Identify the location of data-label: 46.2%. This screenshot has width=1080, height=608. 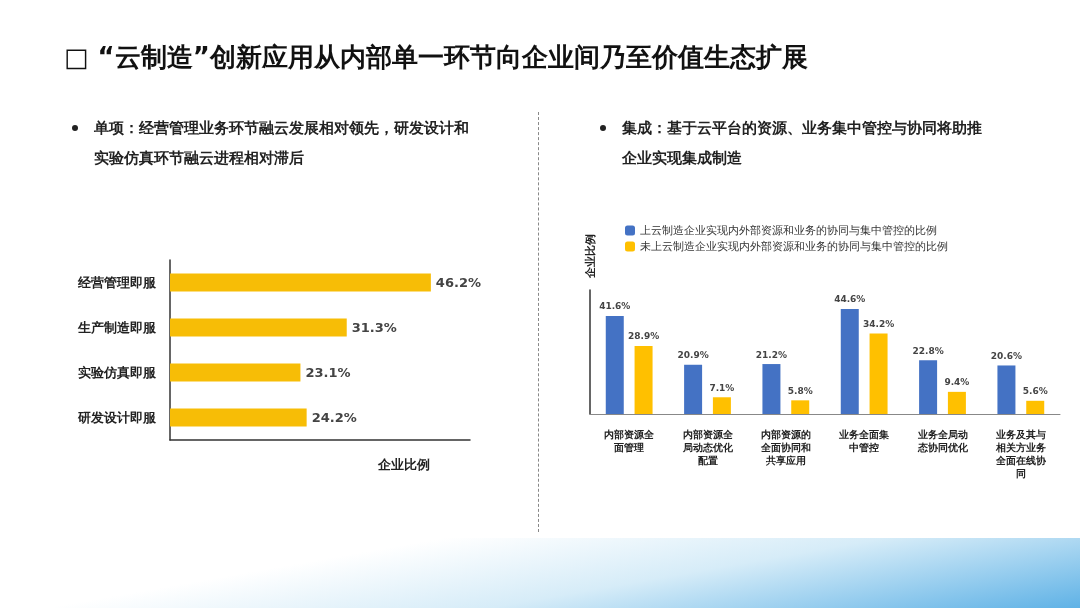
(458, 282).